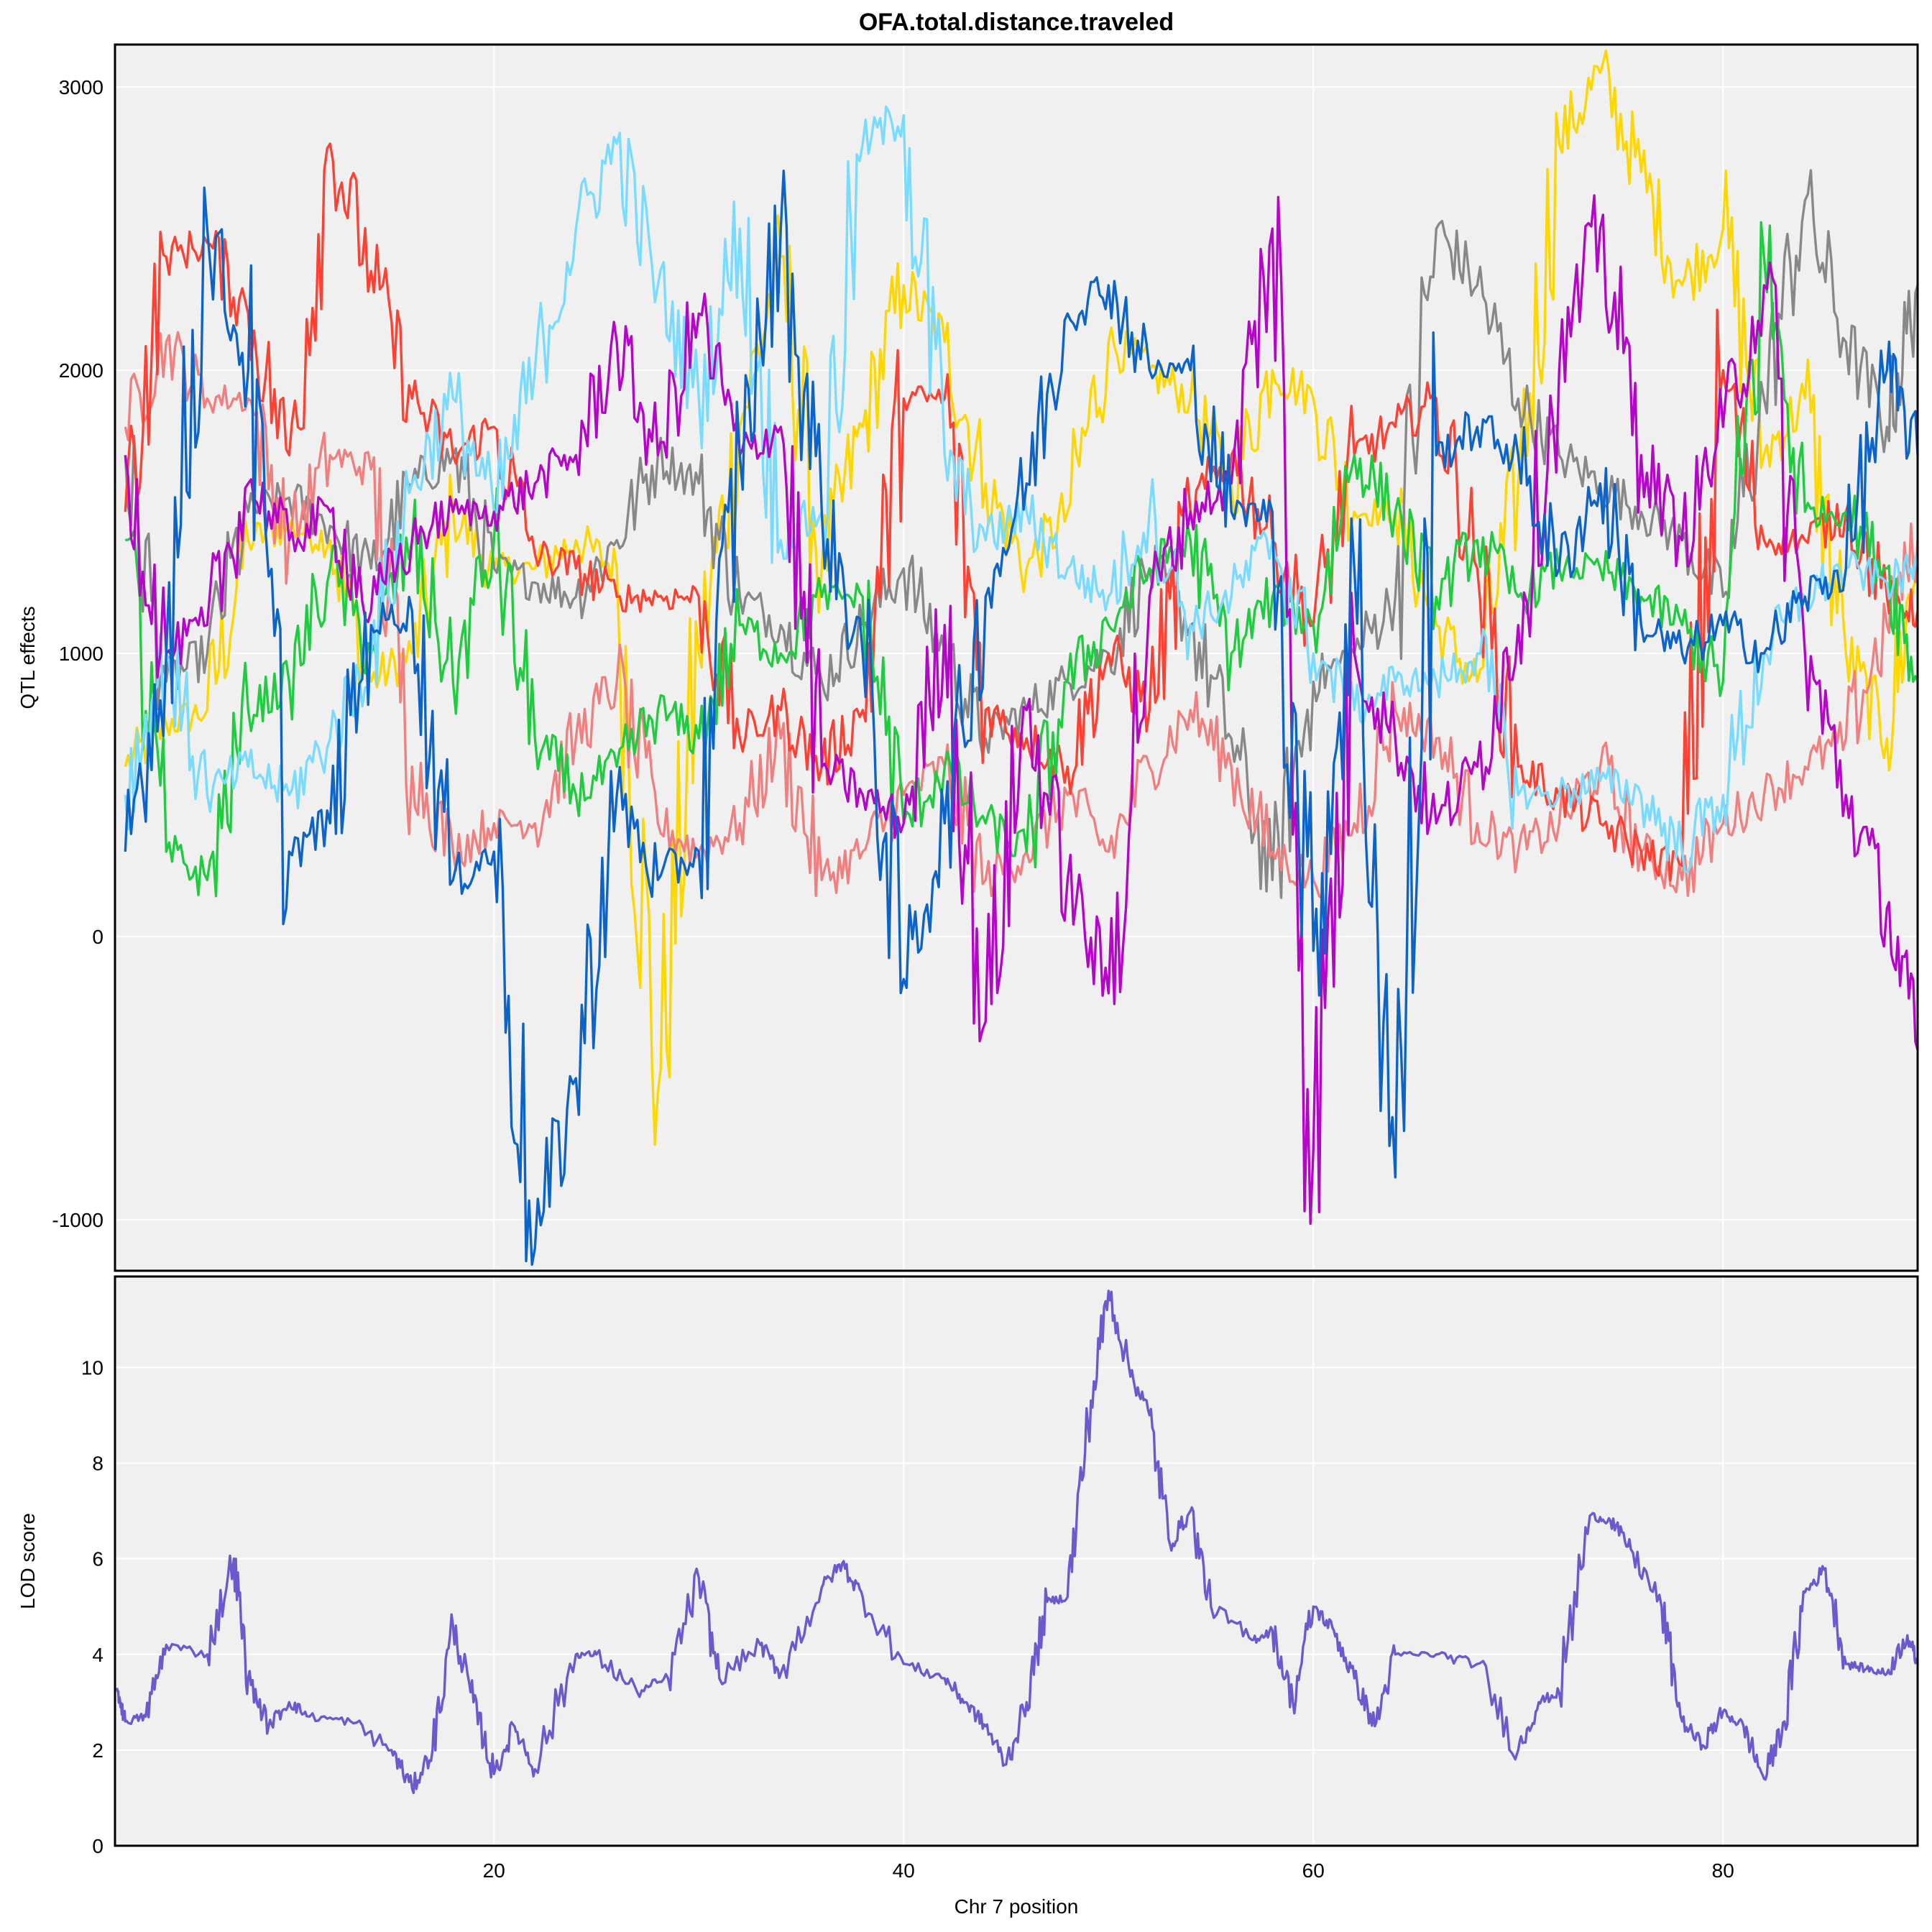  Describe the element at coordinates (98, 1750) in the screenshot. I see `lod-y-tick-label: 2` at that location.